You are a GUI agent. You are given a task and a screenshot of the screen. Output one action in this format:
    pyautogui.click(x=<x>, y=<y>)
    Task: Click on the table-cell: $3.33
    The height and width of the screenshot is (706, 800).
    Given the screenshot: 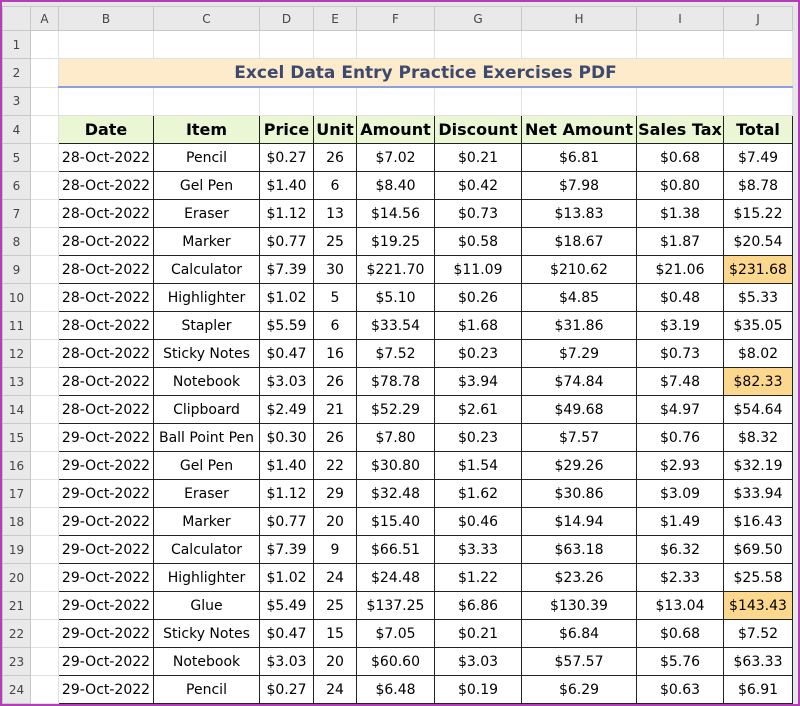 What is the action you would take?
    pyautogui.click(x=478, y=549)
    